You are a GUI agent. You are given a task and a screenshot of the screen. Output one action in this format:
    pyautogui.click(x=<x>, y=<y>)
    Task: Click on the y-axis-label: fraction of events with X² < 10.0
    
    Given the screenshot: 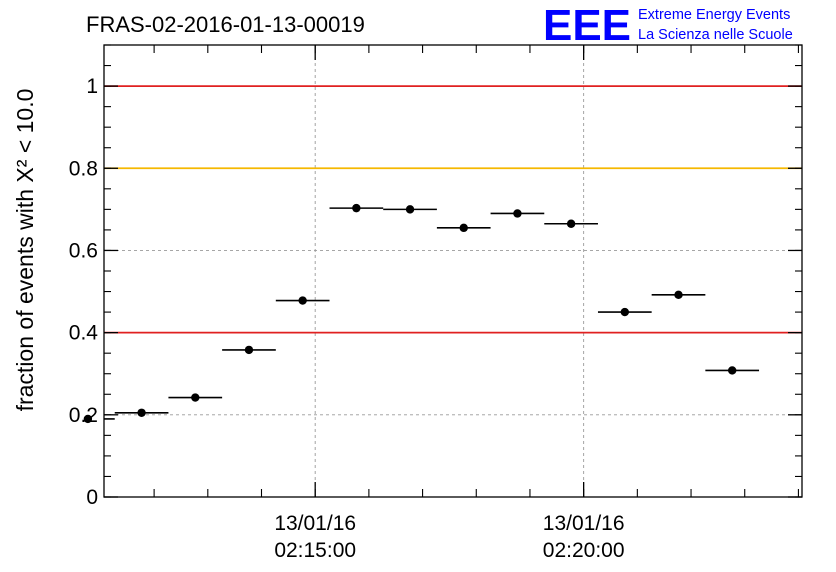 What is the action you would take?
    pyautogui.click(x=25, y=250)
    